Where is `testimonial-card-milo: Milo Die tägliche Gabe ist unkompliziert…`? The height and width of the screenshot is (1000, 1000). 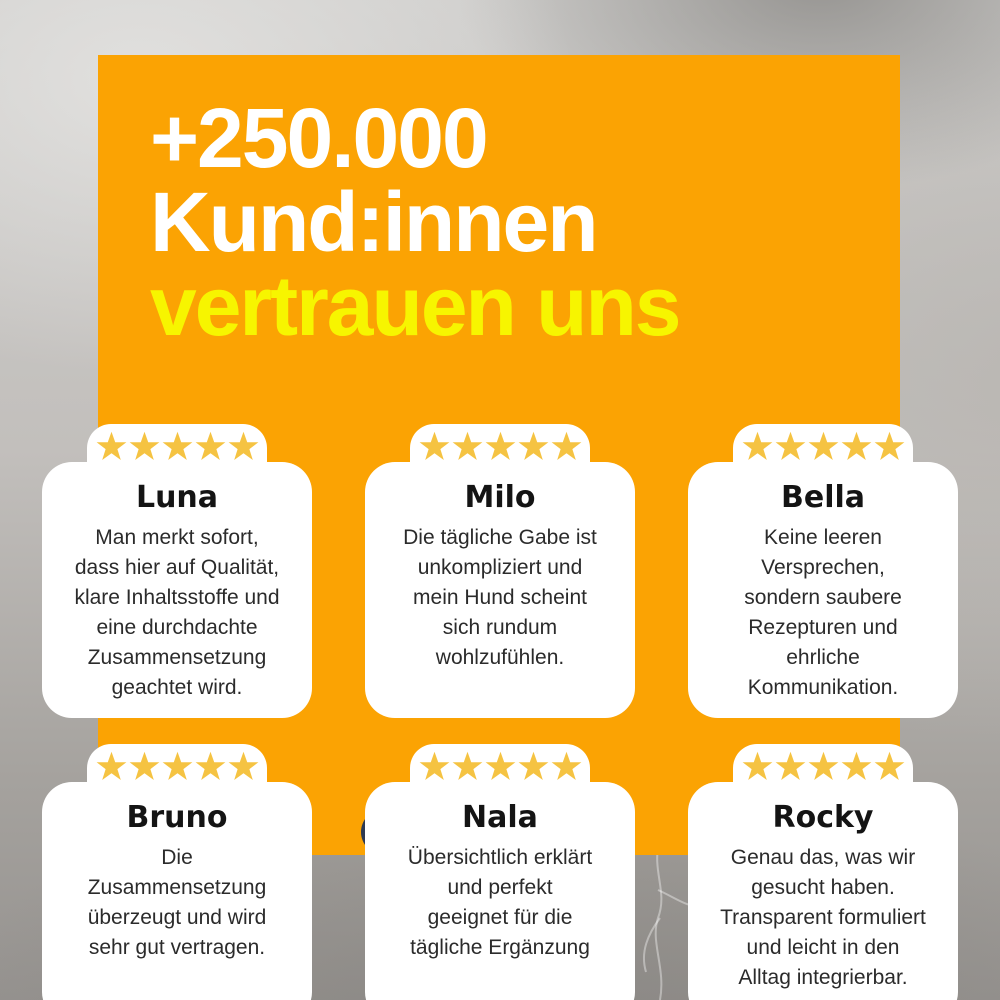 testimonial-card-milo: Milo Die tägliche Gabe ist unkompliziert… is located at coordinates (500, 571).